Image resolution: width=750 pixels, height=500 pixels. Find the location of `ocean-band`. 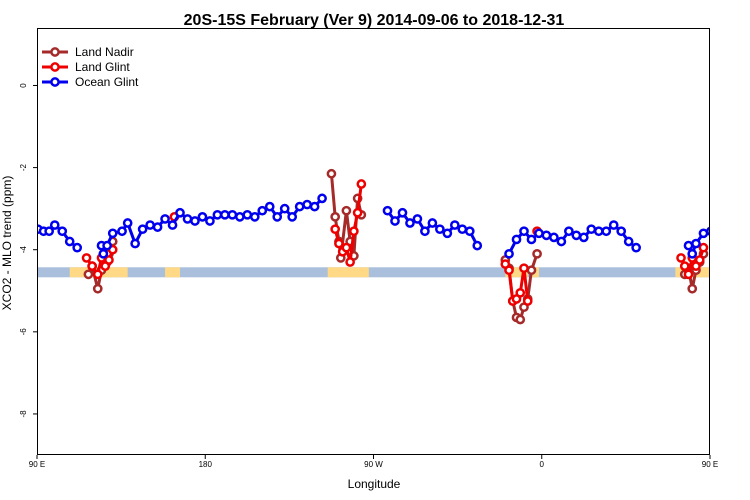

ocean-band is located at coordinates (373, 272).